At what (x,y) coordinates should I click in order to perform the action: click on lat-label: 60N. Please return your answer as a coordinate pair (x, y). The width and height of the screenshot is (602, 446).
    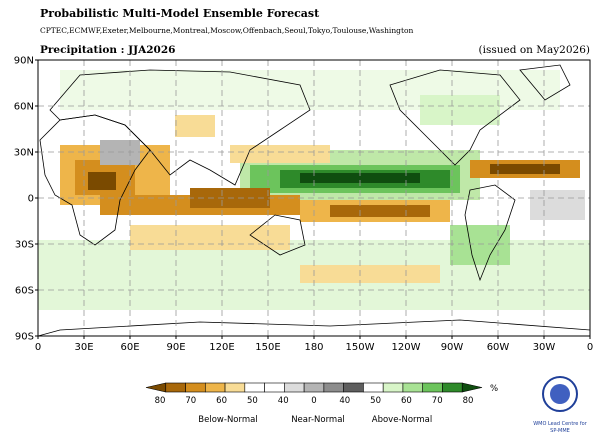
    Looking at the image, I should click on (24, 107).